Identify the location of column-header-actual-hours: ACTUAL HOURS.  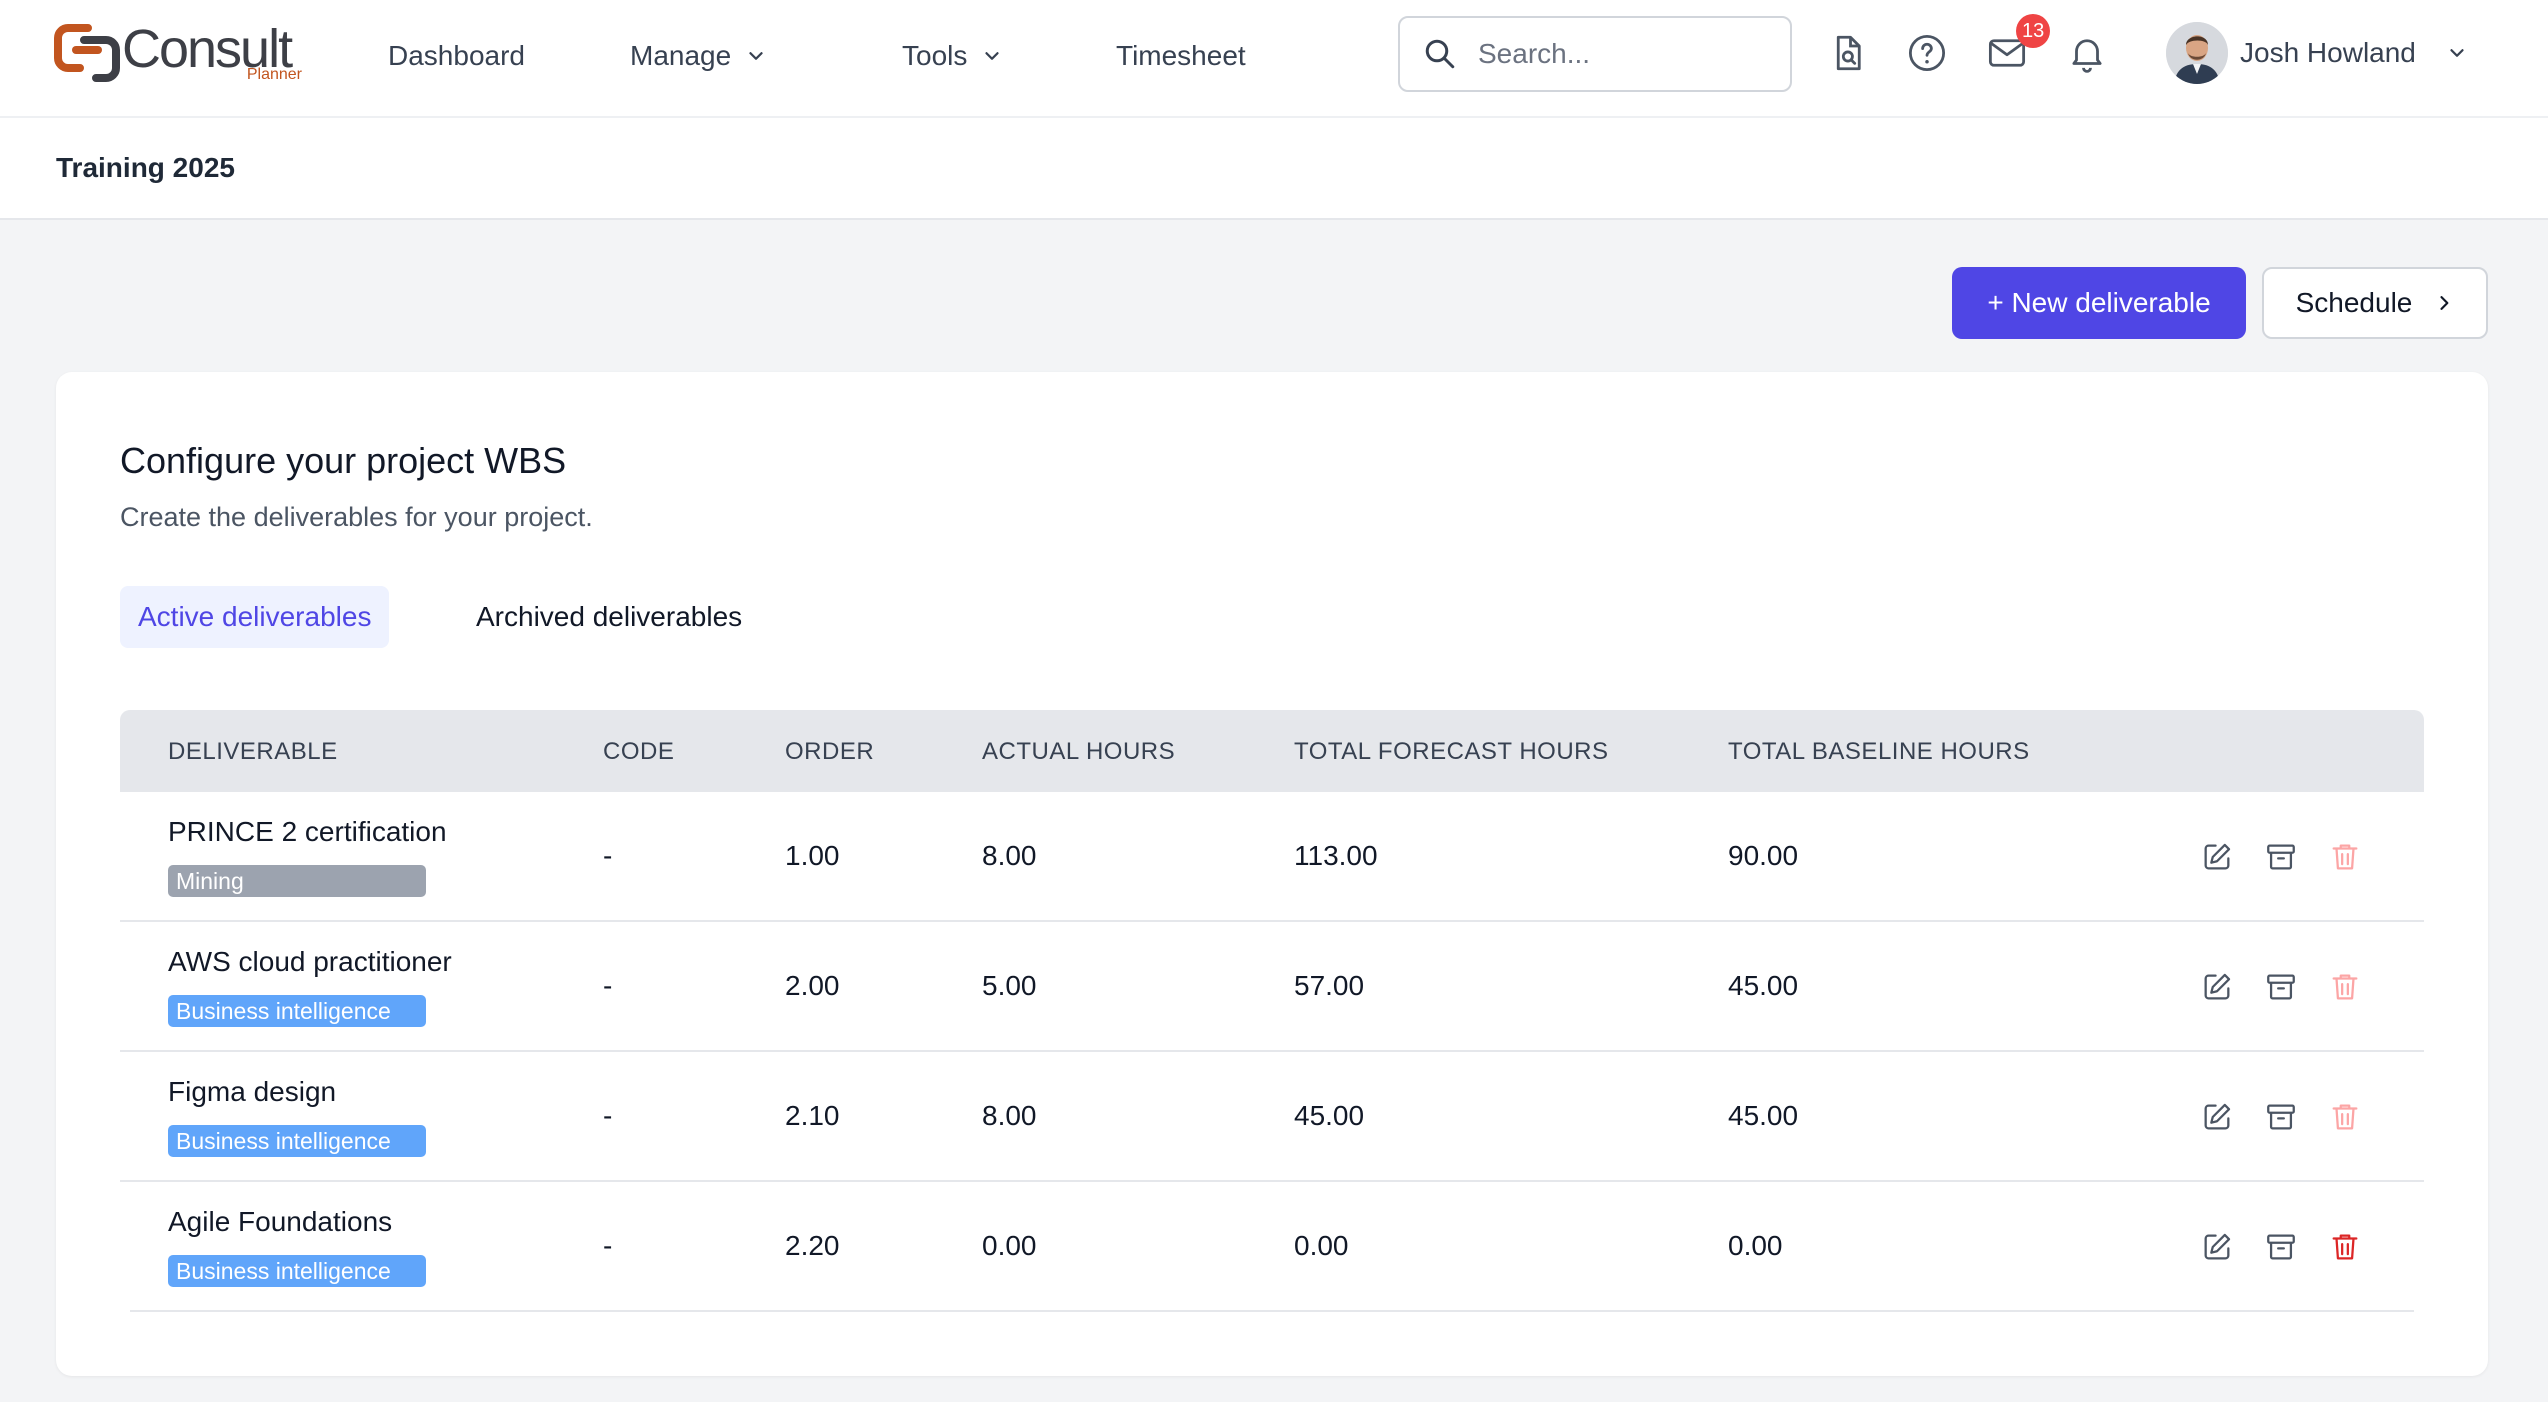
(1079, 751).